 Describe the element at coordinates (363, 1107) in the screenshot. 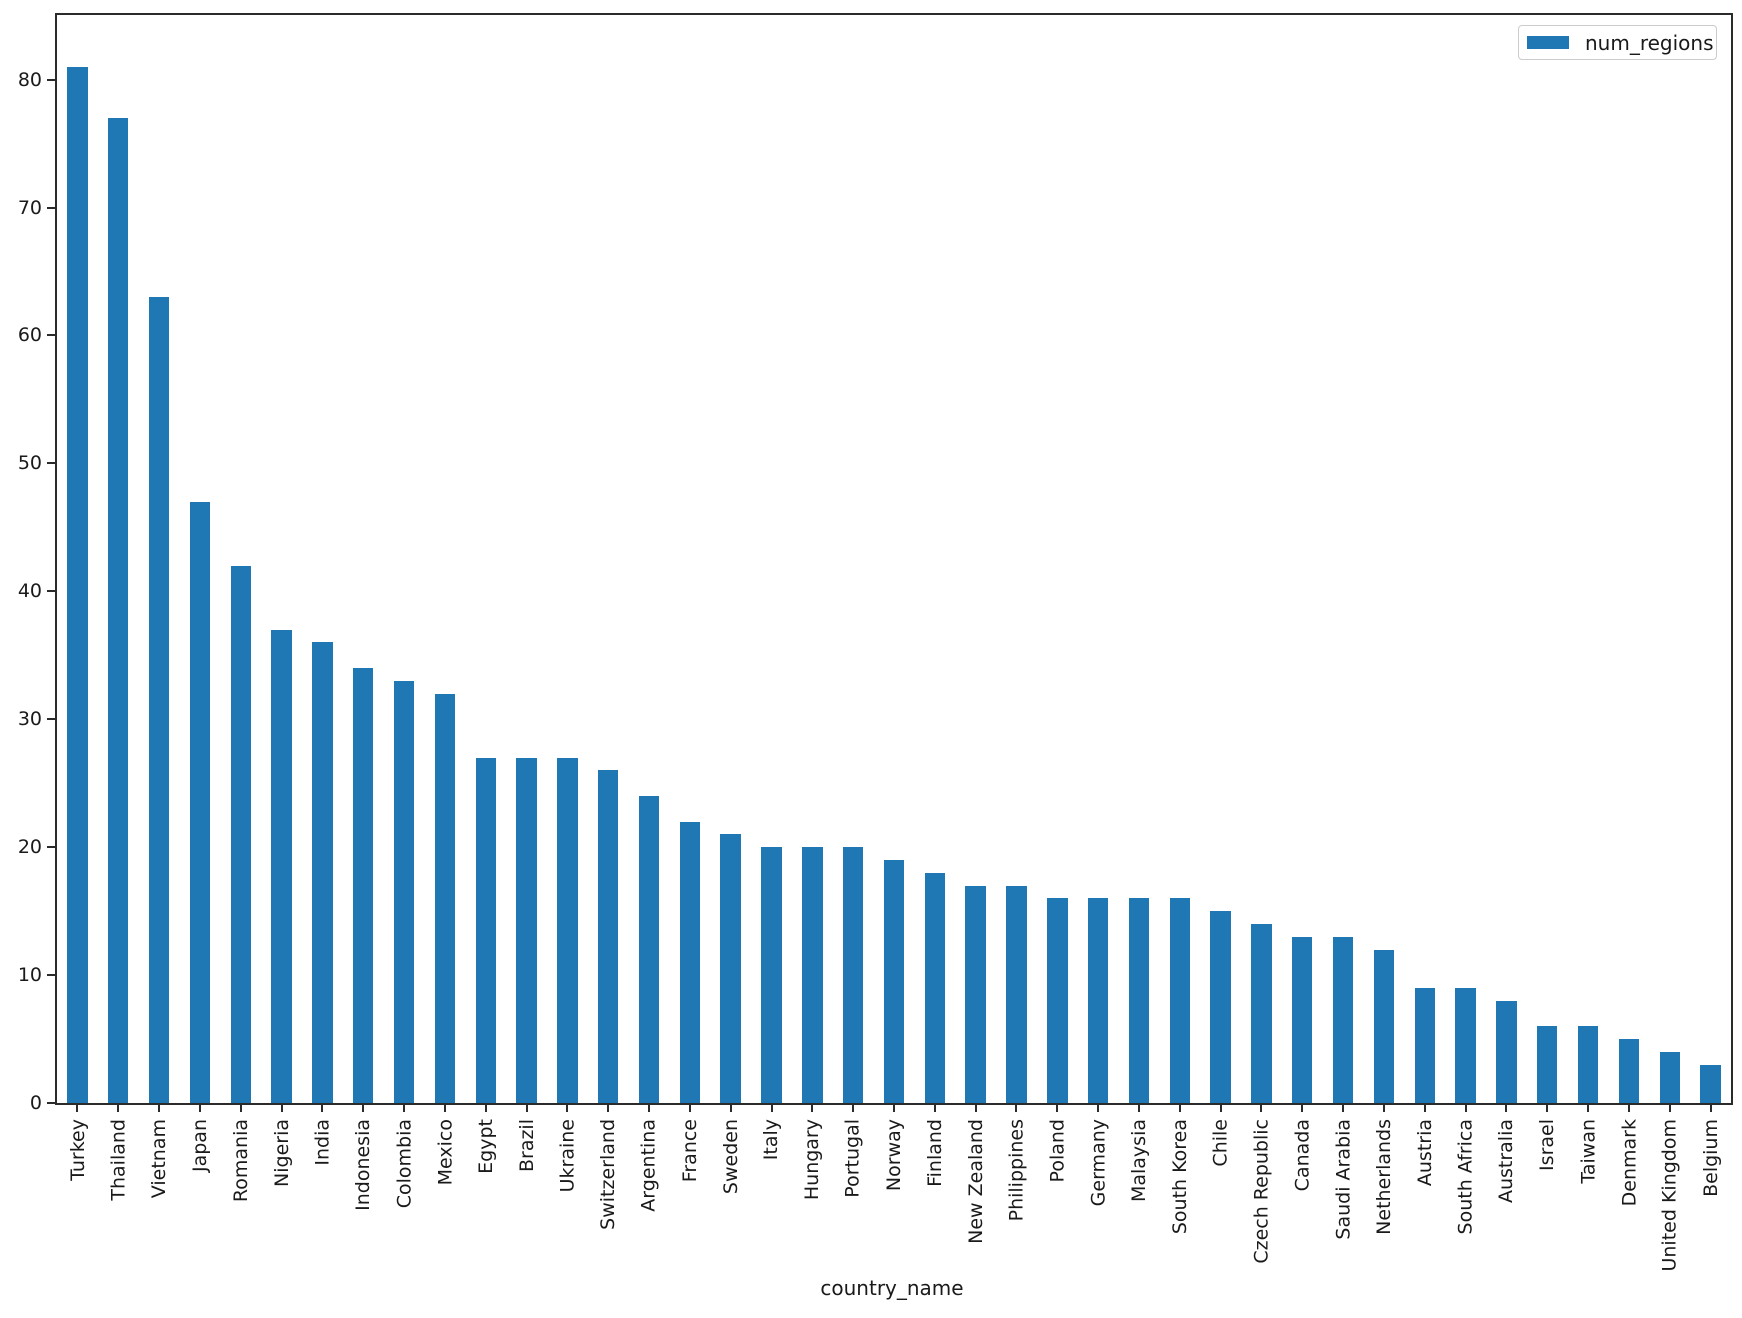

I see `x-tick-mark-indonesia` at that location.